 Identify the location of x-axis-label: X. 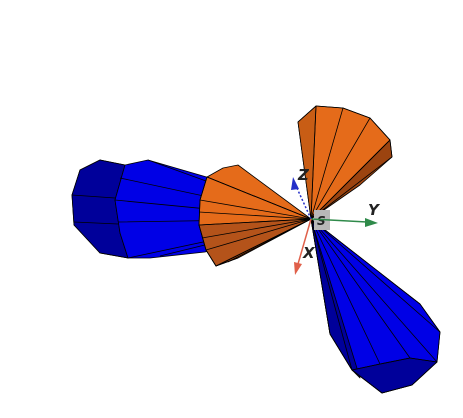
(309, 253).